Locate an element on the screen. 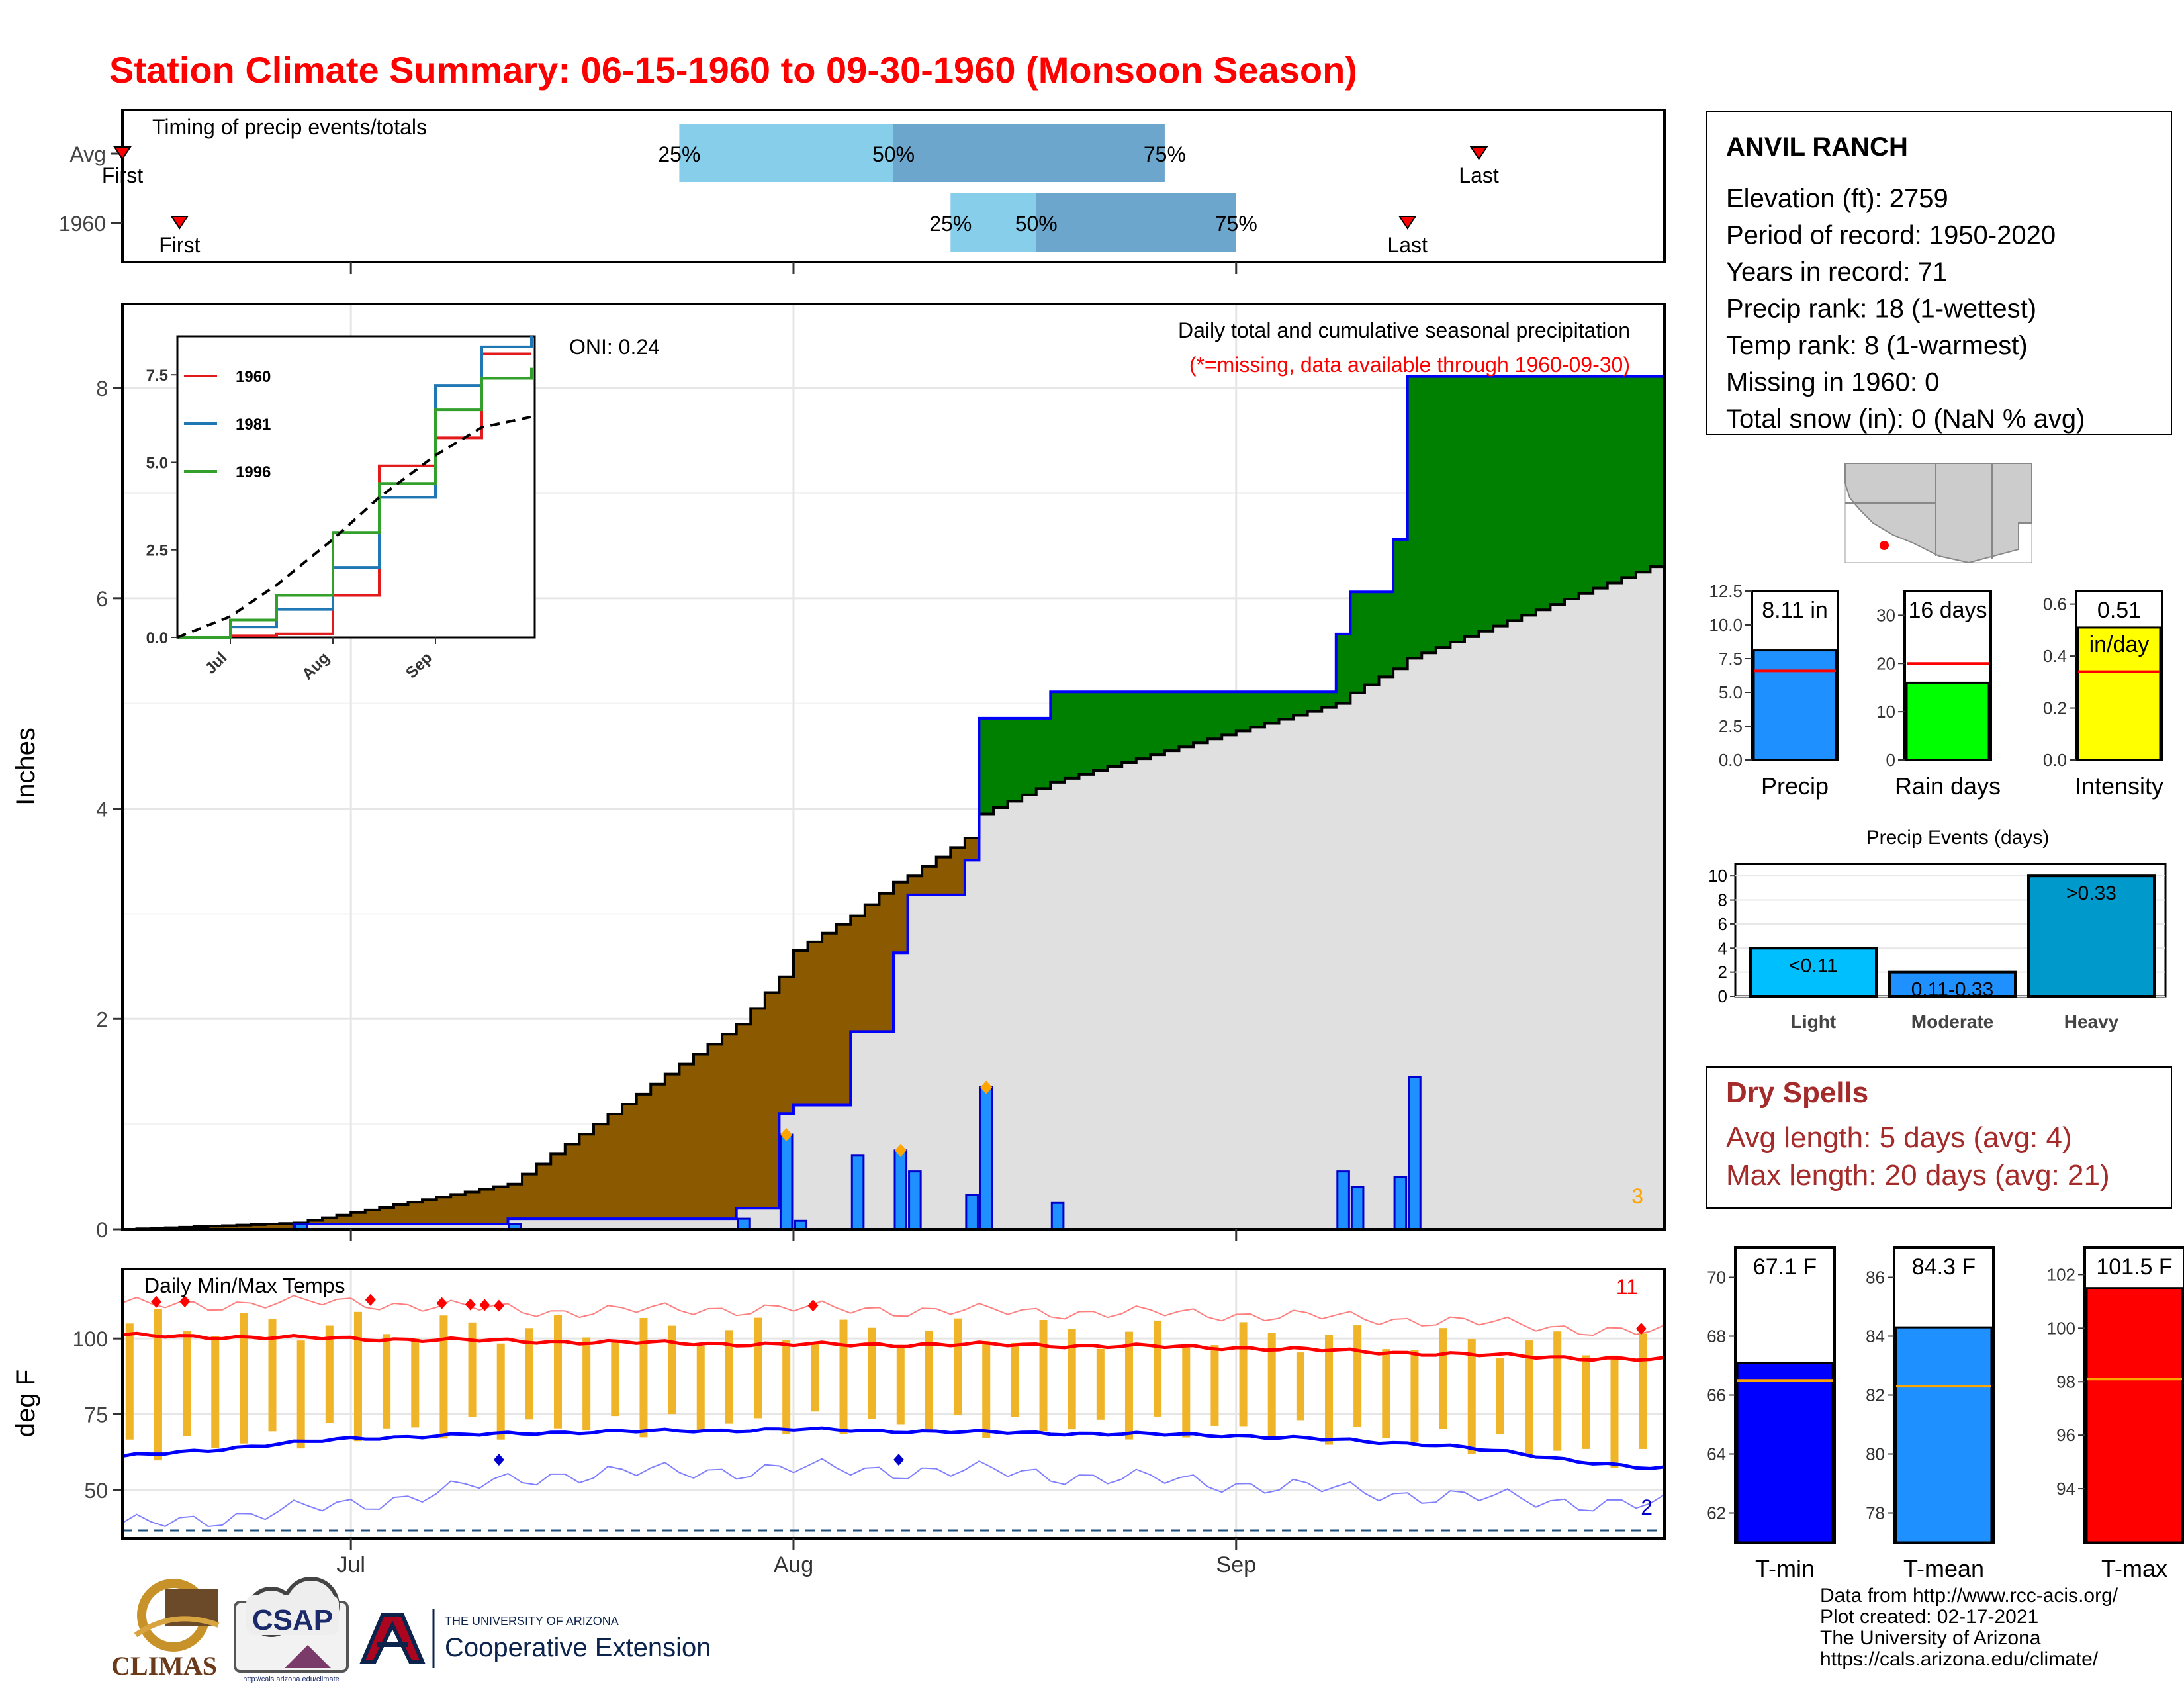 This screenshot has width=2184, height=1688. summary-bar-name: Intensity is located at coordinates (2119, 786).